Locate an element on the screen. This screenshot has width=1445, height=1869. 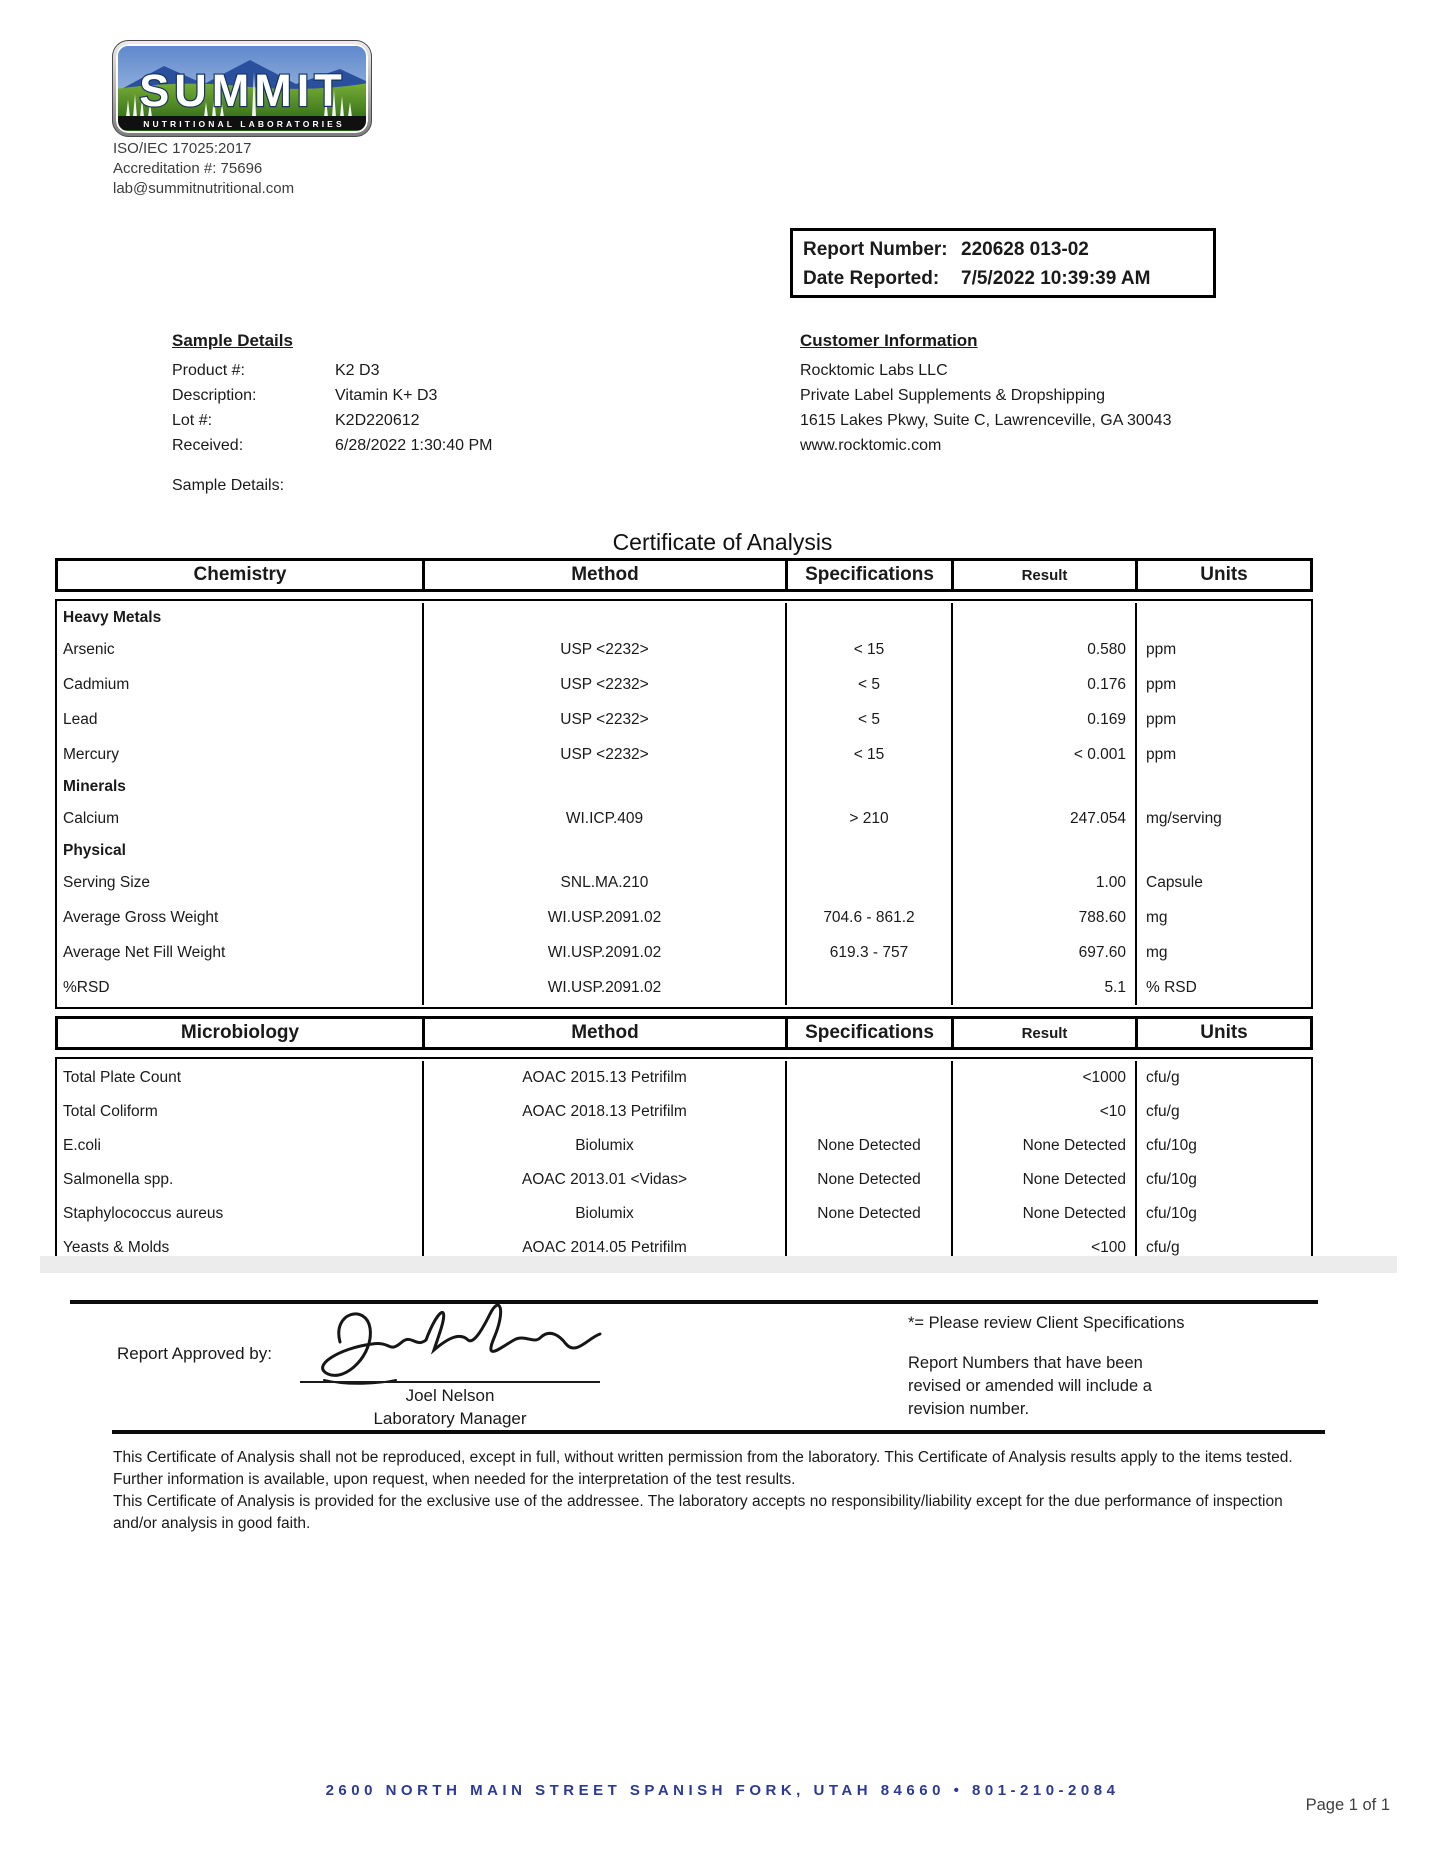
summit-logo: NUTRITIONAL LABORATORIES SUMMIT is located at coordinates (242, 88).